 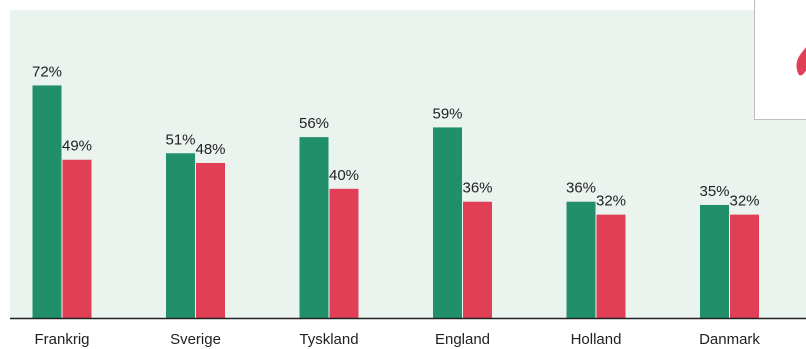 What do you see at coordinates (729, 339) in the screenshot?
I see `x-tick-label-danmark: Danmark` at bounding box center [729, 339].